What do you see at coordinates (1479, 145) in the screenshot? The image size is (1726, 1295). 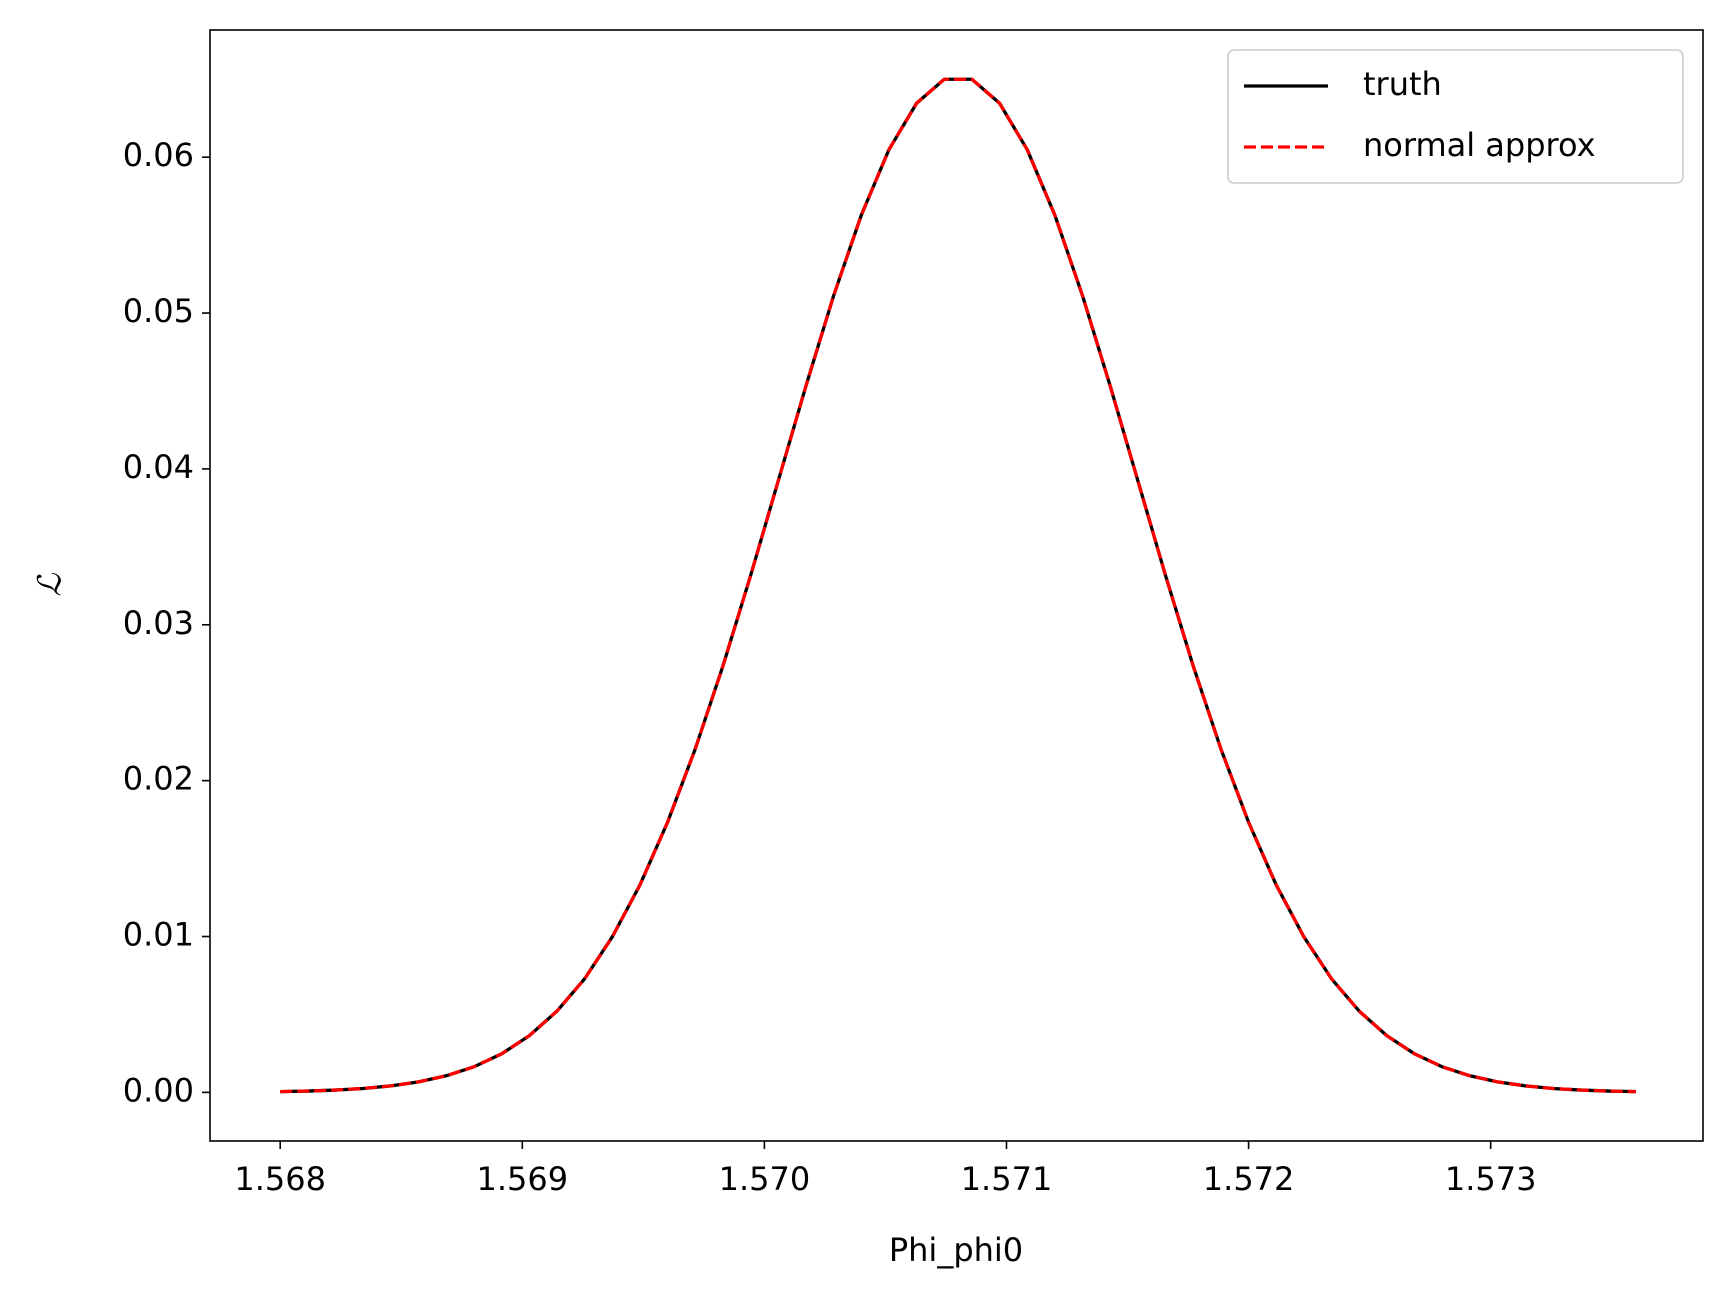 I see `legend-label: normal approx` at bounding box center [1479, 145].